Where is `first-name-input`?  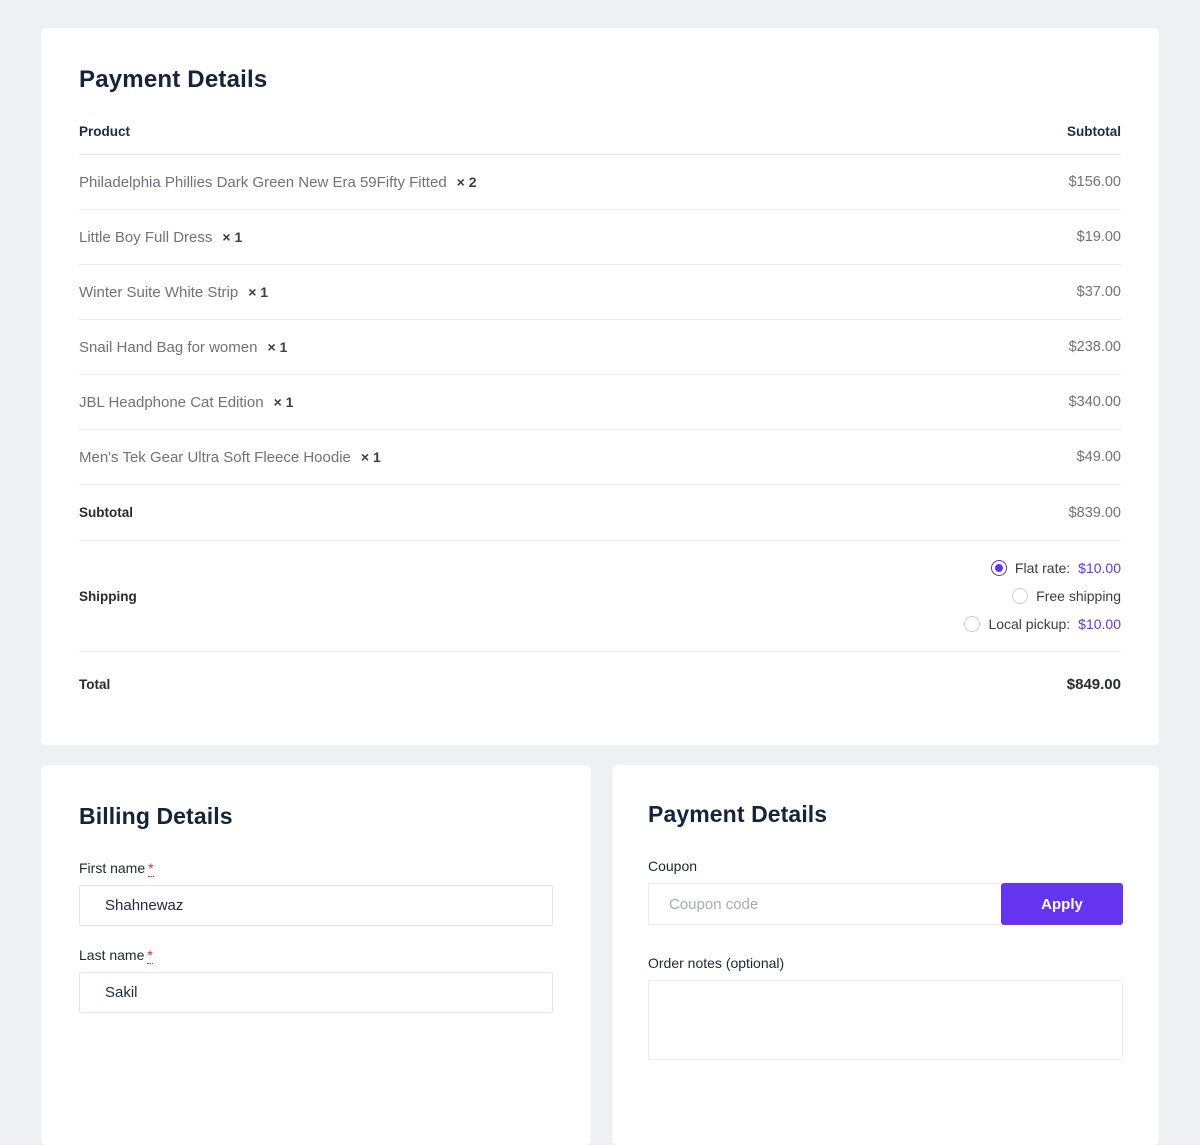 first-name-input is located at coordinates (316, 905).